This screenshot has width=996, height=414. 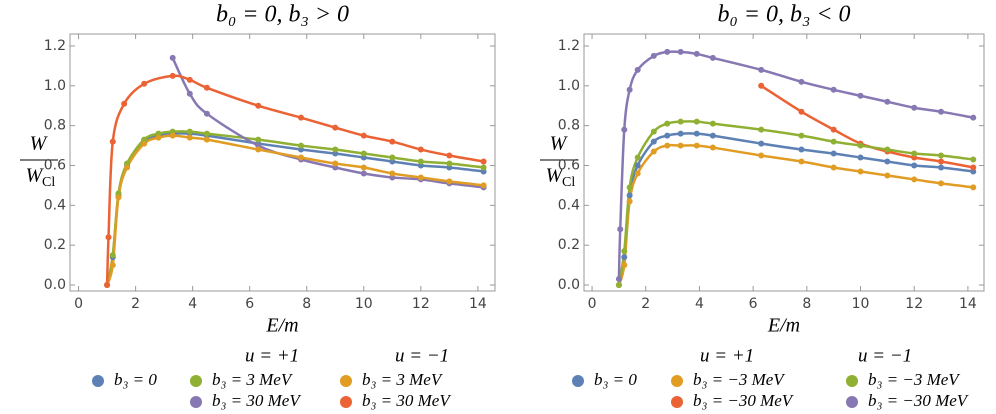 I want to click on legend-label: b₃ = 3 MeV, so click(x=253, y=379).